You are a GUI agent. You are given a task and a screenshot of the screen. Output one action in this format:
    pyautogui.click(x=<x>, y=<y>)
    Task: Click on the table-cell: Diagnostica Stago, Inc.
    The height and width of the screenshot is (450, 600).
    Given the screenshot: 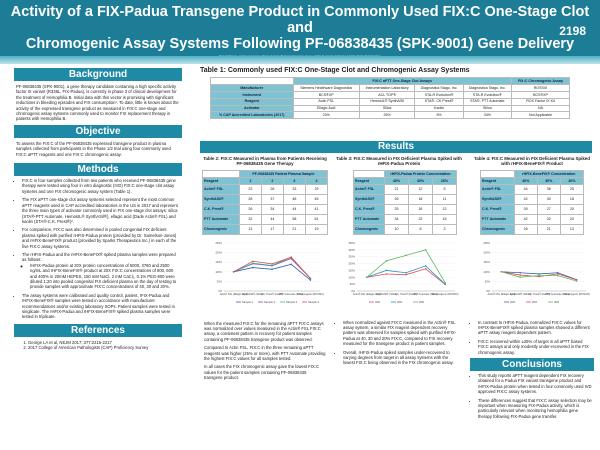 What is the action you would take?
    pyautogui.click(x=439, y=87)
    